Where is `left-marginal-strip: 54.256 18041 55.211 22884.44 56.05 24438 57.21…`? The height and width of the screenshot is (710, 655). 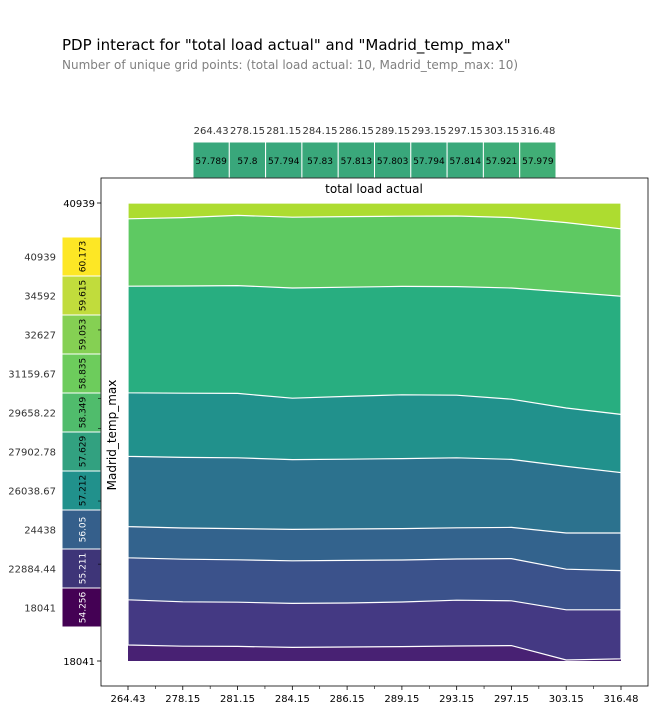 left-marginal-strip: 54.256 18041 55.211 22884.44 56.05 24438 57.21… is located at coordinates (55, 432).